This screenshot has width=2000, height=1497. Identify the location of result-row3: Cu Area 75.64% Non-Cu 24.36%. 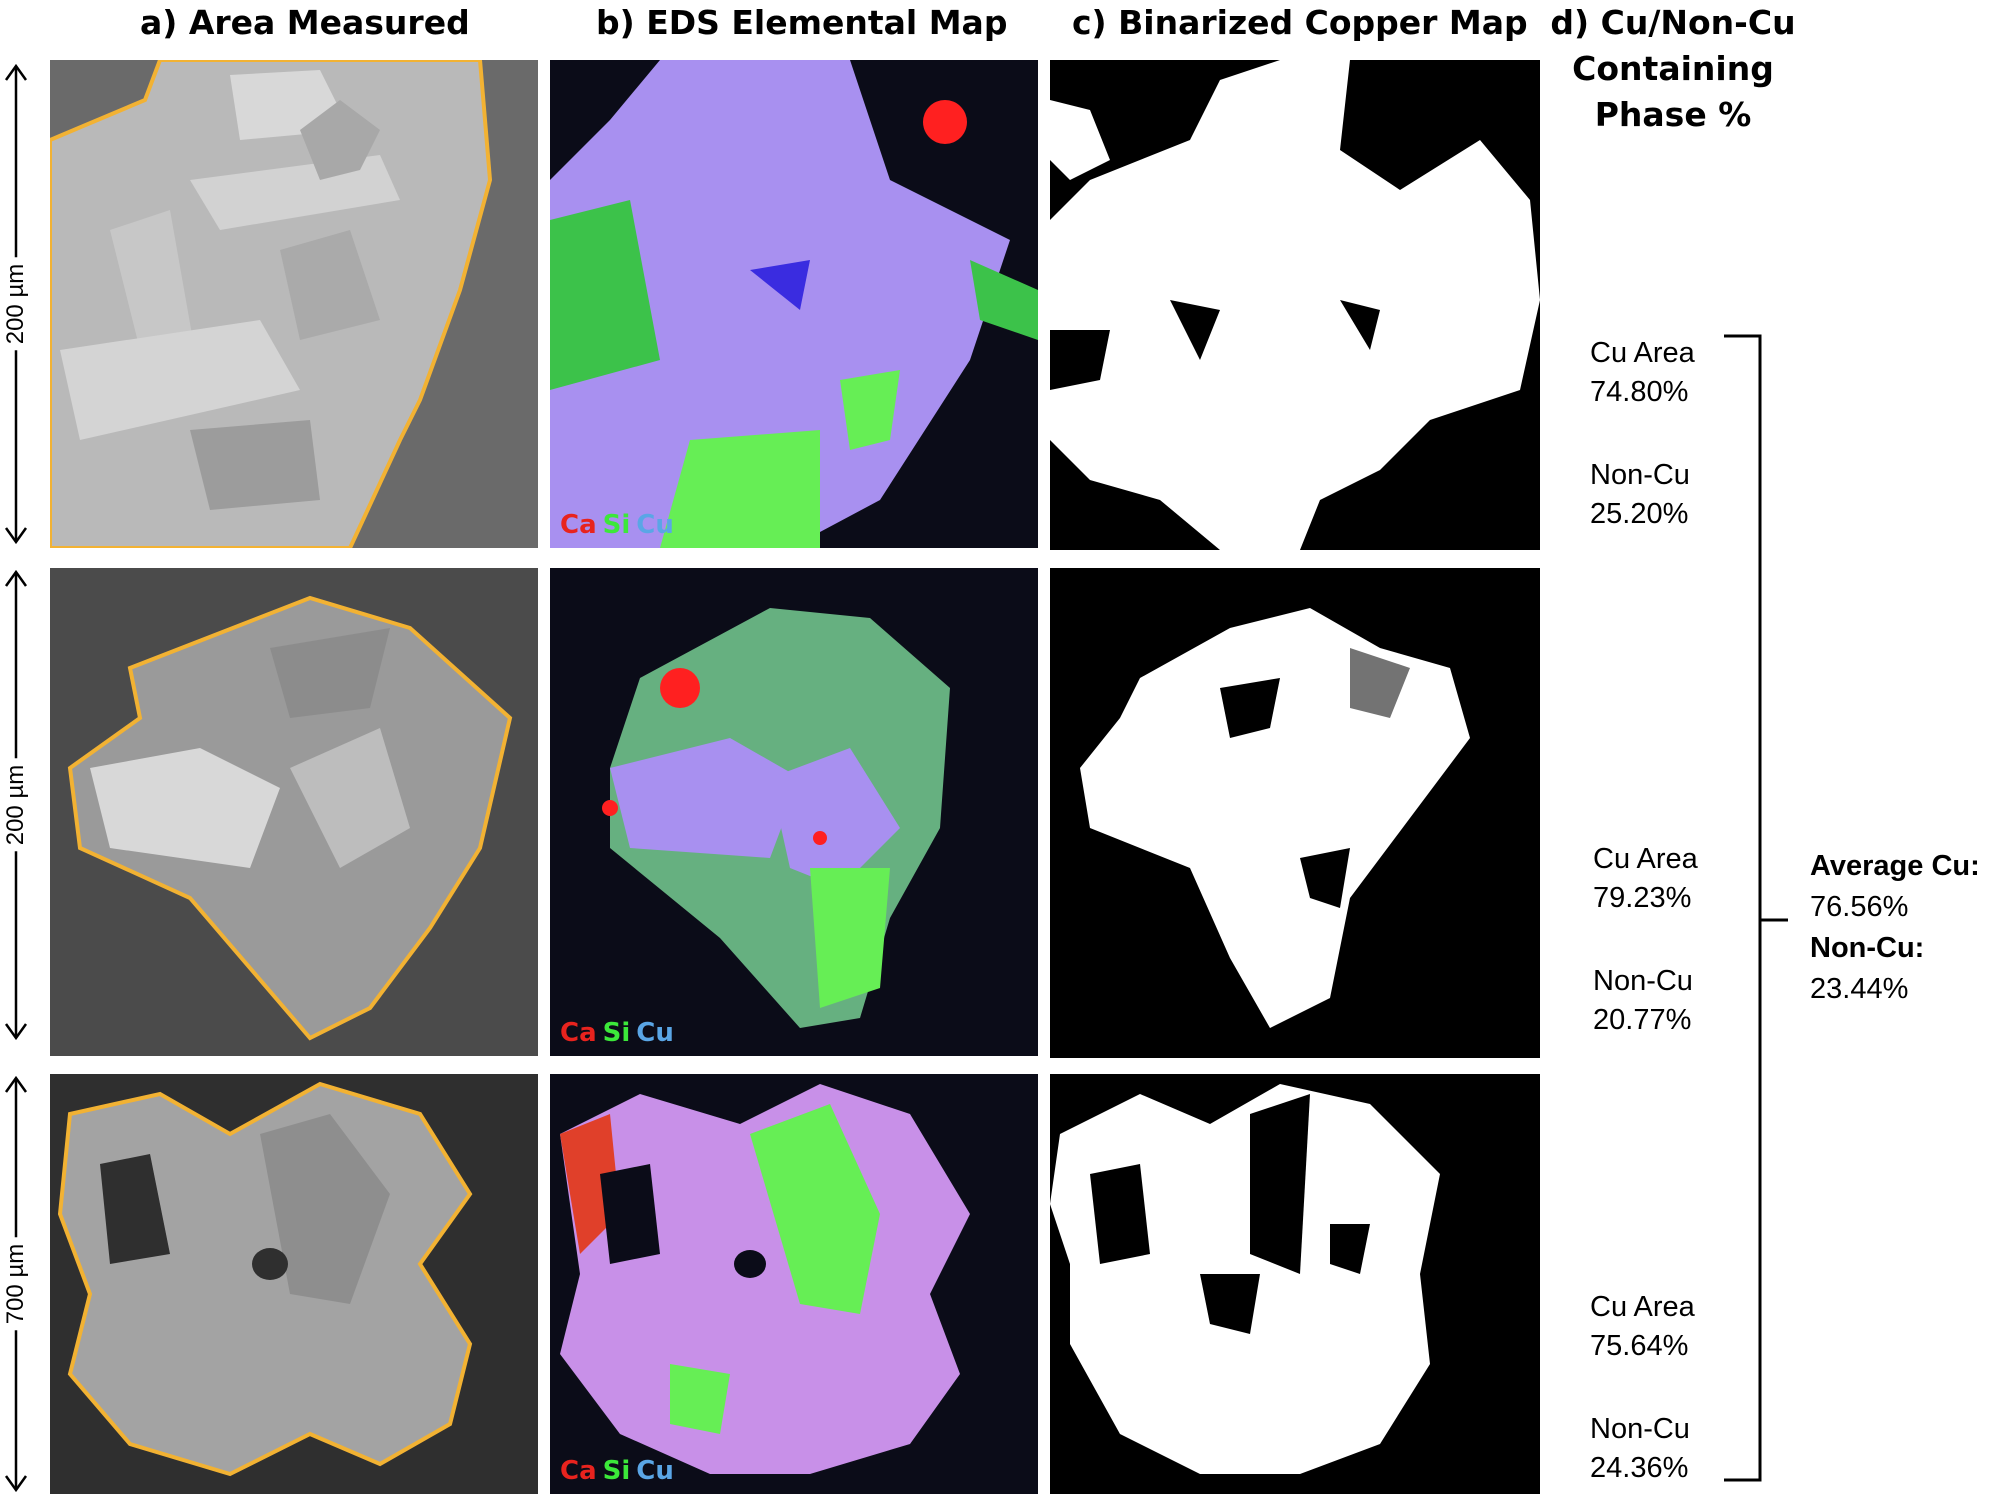
(1642, 1388).